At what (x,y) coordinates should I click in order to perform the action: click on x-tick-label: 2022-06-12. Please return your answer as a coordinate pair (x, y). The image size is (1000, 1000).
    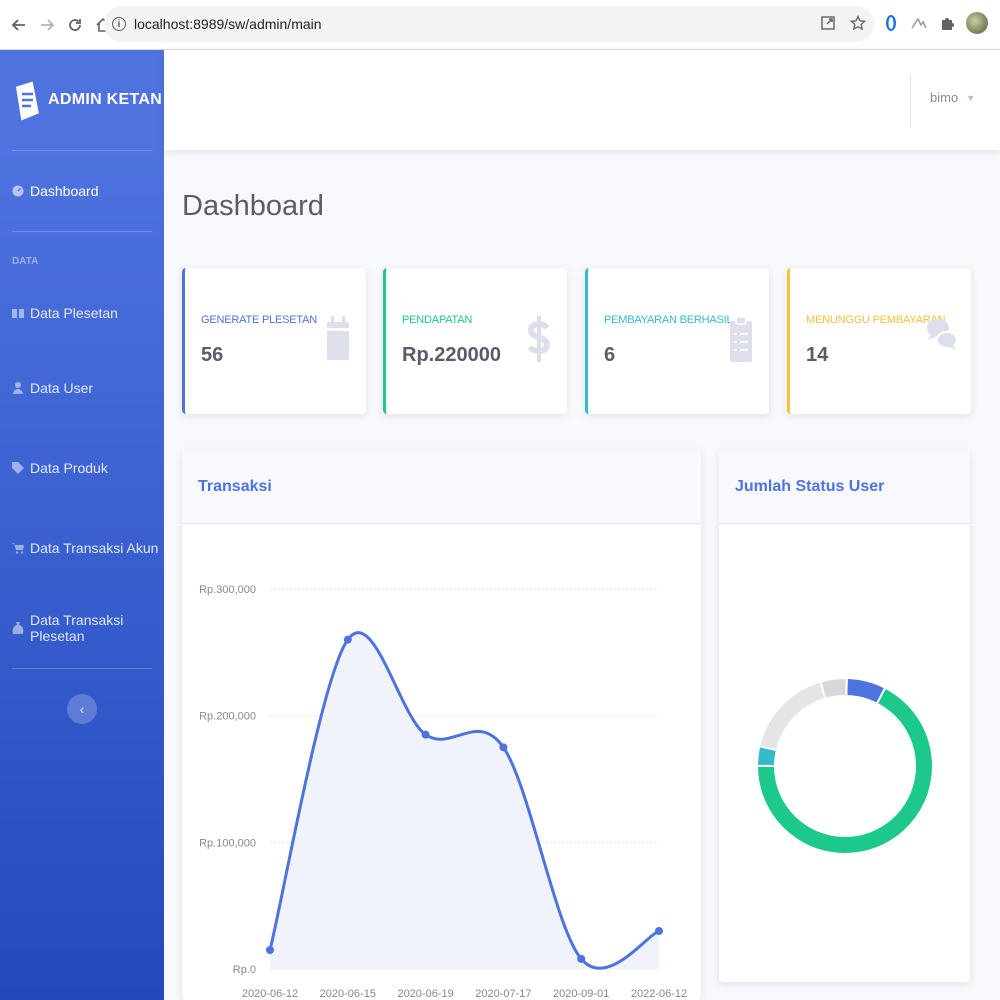
    Looking at the image, I should click on (659, 994).